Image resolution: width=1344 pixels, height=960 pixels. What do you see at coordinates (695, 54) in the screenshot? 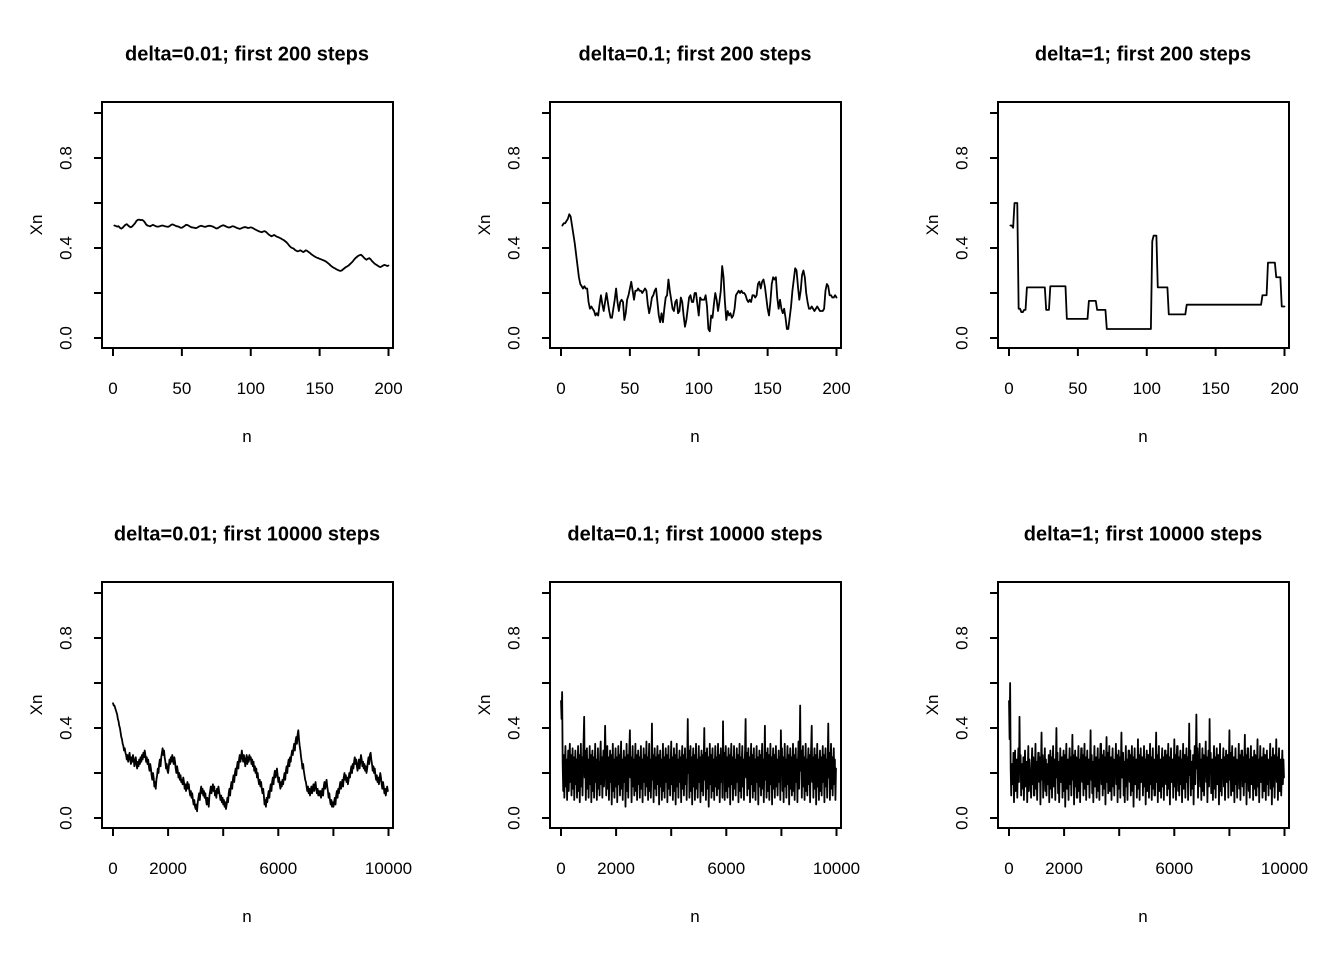
I see `panel-title: delta=0.1; first 200 steps` at bounding box center [695, 54].